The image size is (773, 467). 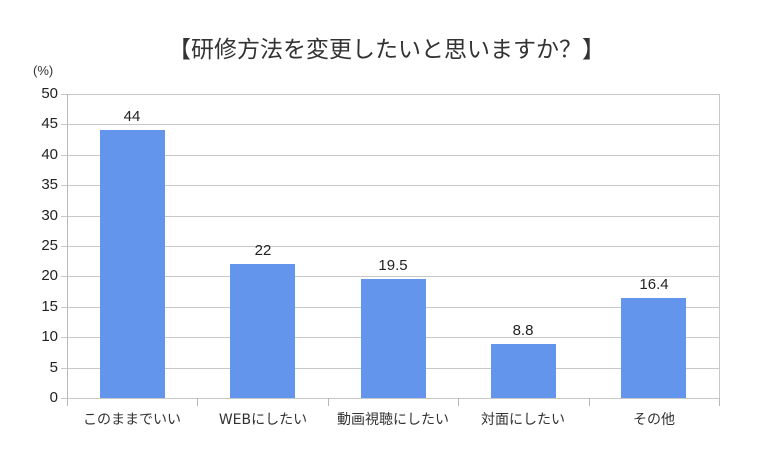 What do you see at coordinates (49, 93) in the screenshot?
I see `y-tick-label: 50` at bounding box center [49, 93].